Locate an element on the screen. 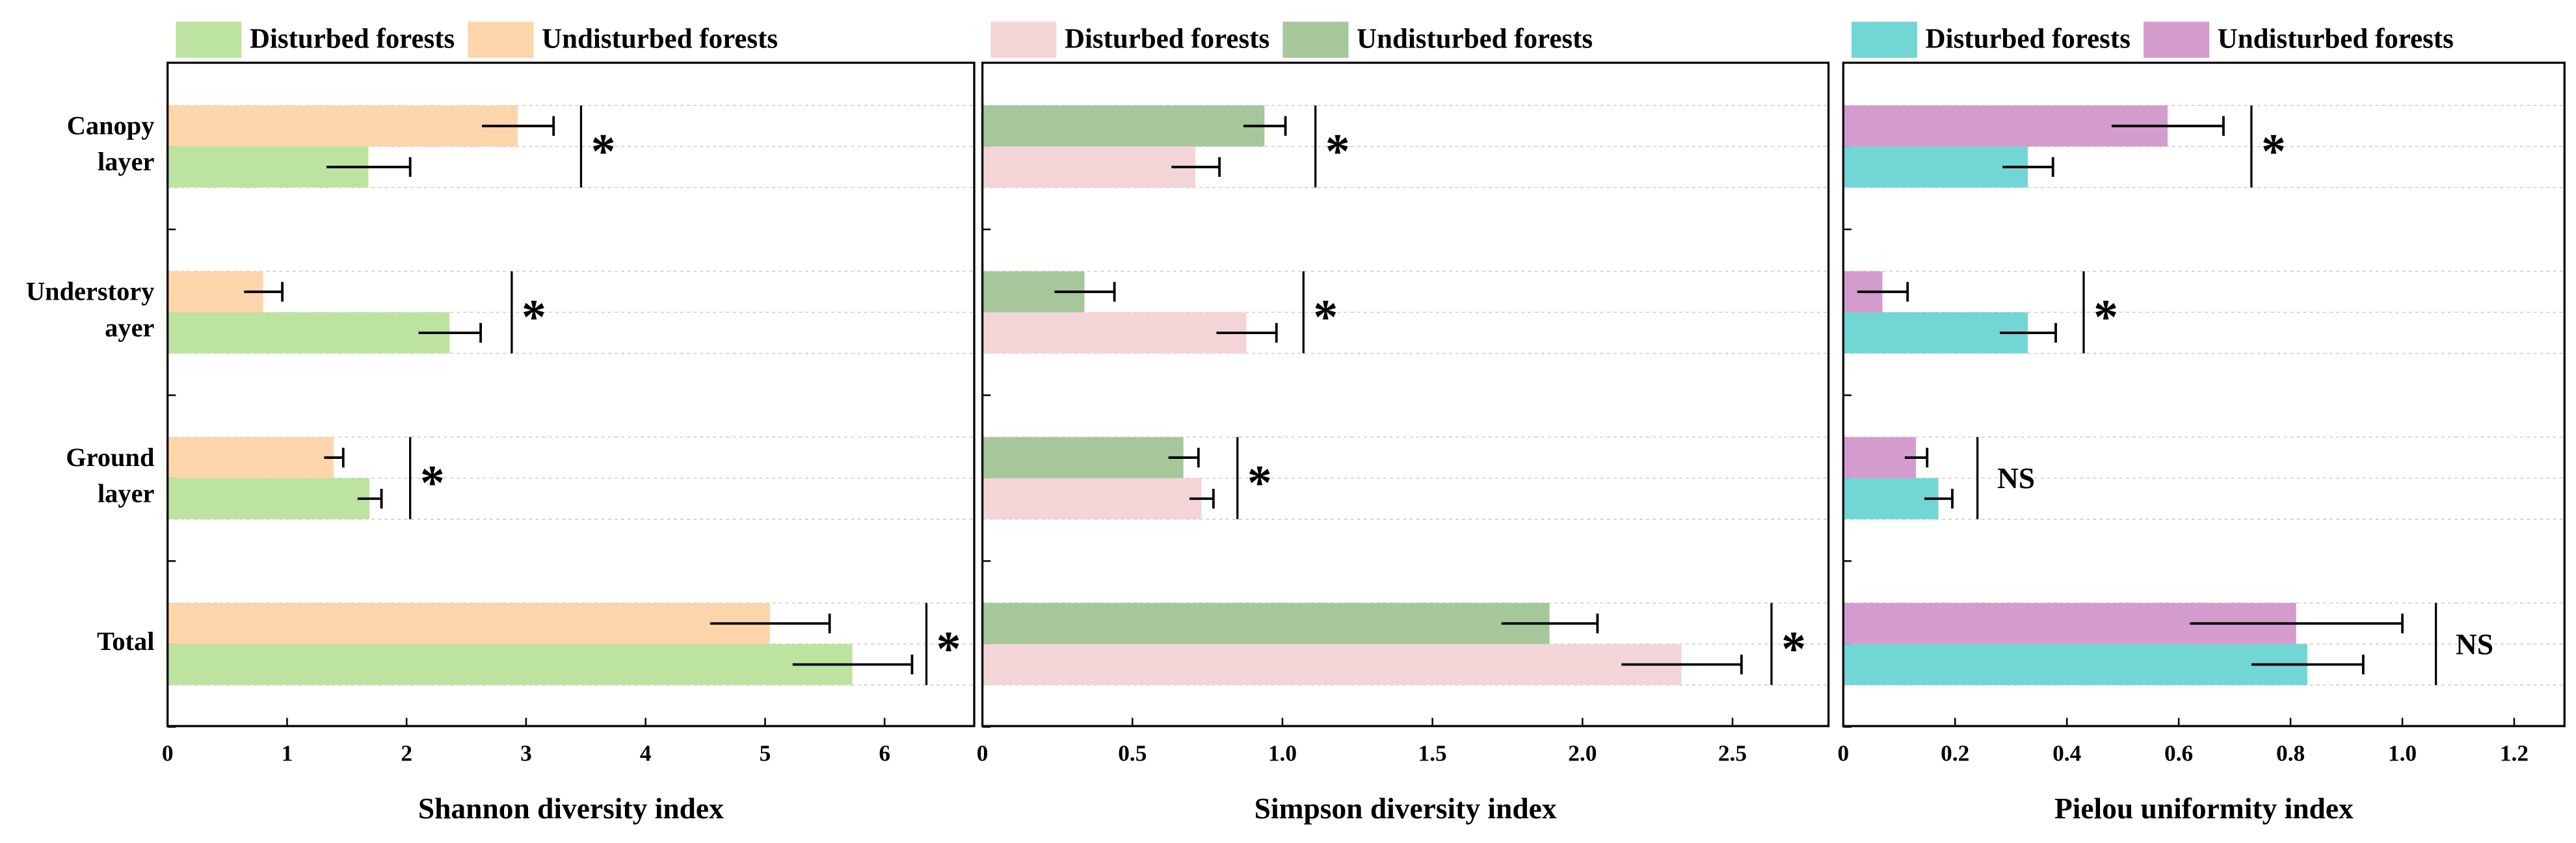  x-tick-label: 5 is located at coordinates (765, 753).